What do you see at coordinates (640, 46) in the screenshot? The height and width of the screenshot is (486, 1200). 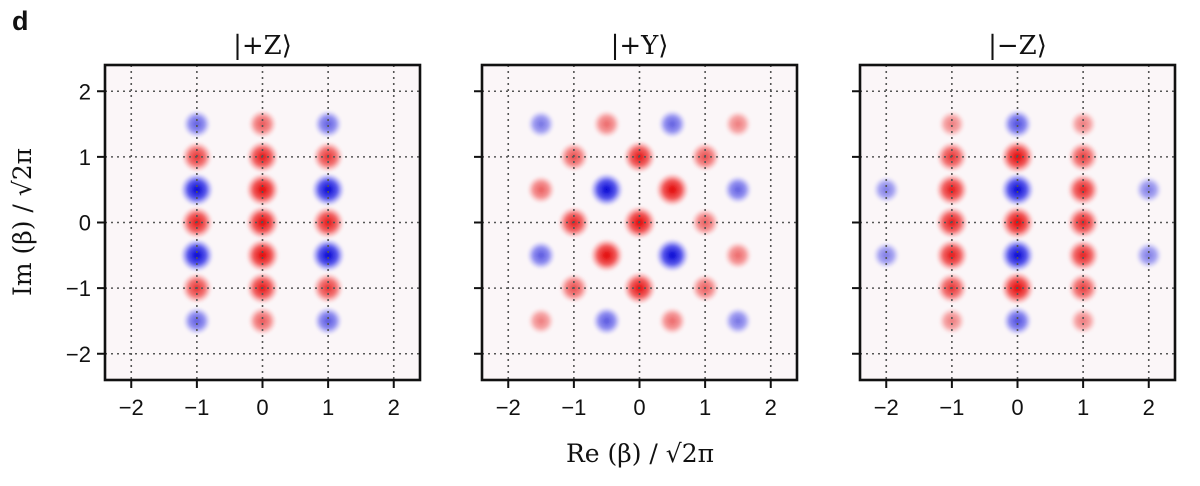 I see `panel-title: |+Y⟩` at bounding box center [640, 46].